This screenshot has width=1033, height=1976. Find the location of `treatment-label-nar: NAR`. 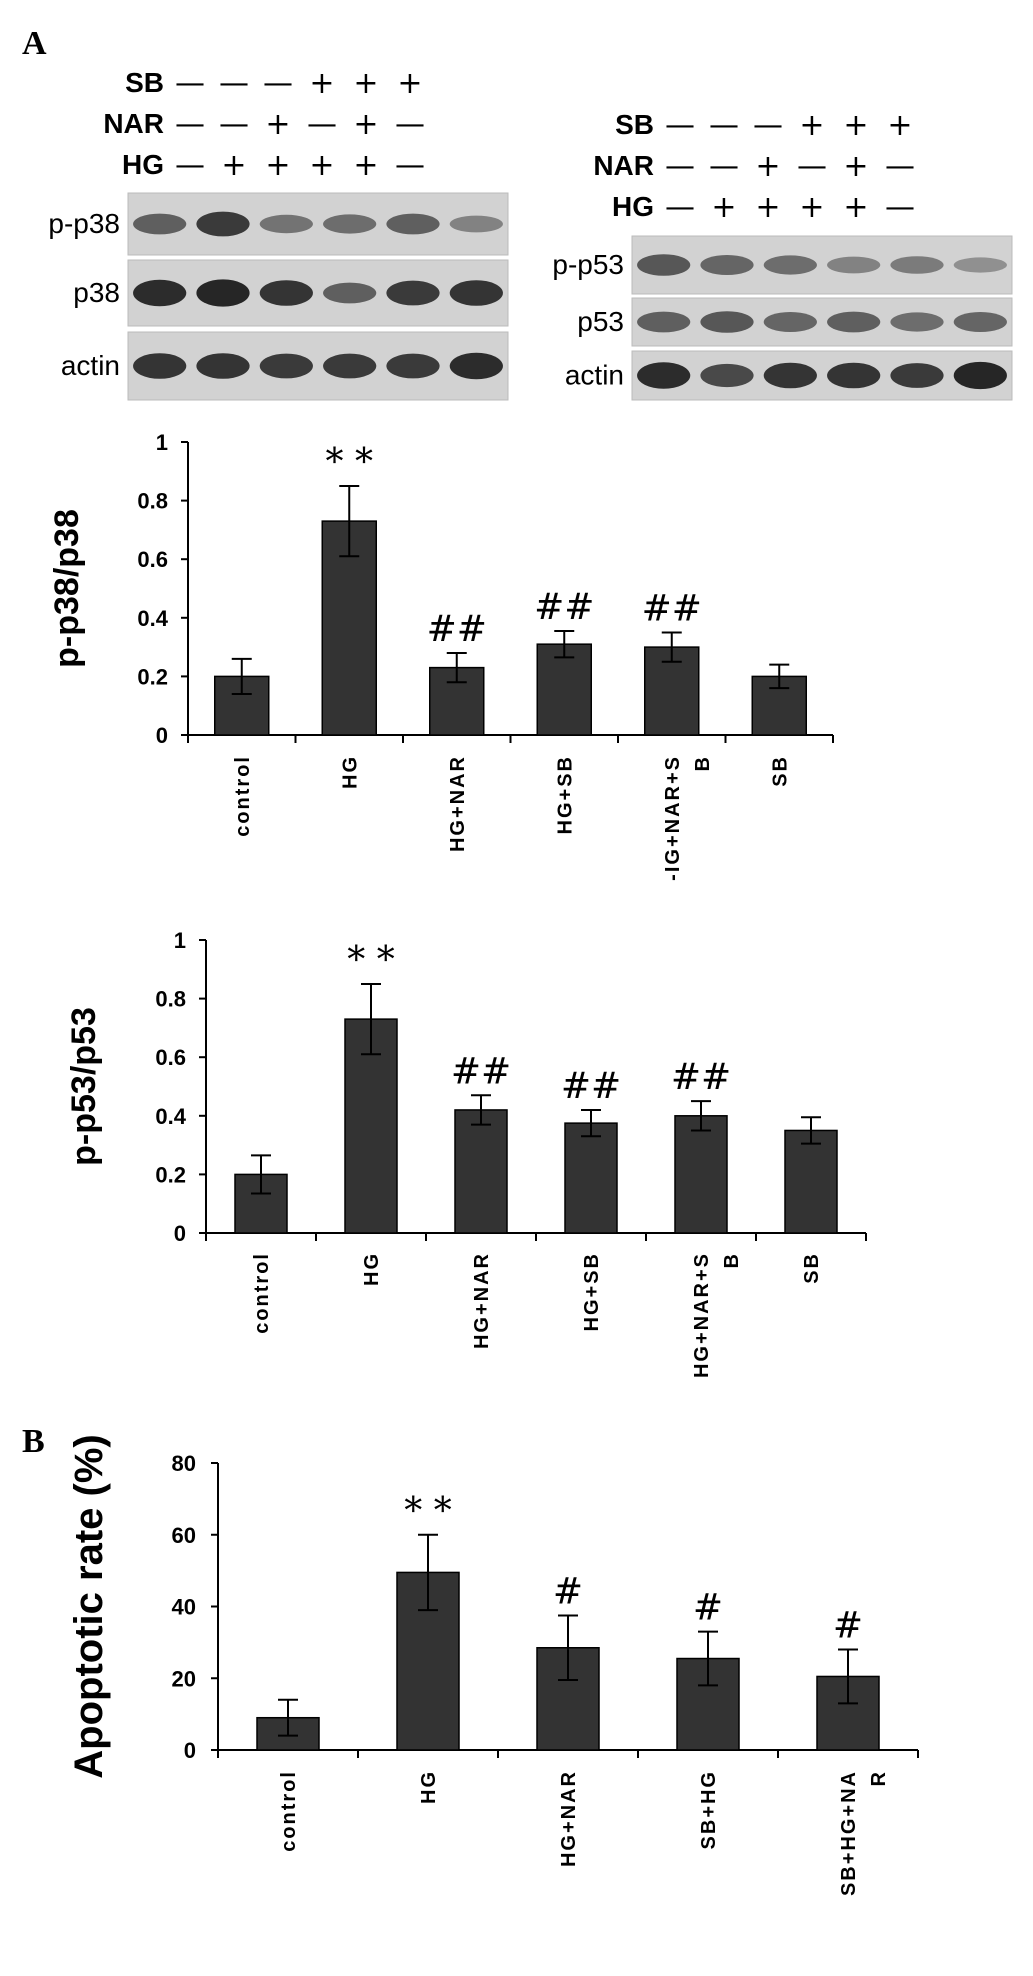

treatment-label-nar: NAR is located at coordinates (133, 123).